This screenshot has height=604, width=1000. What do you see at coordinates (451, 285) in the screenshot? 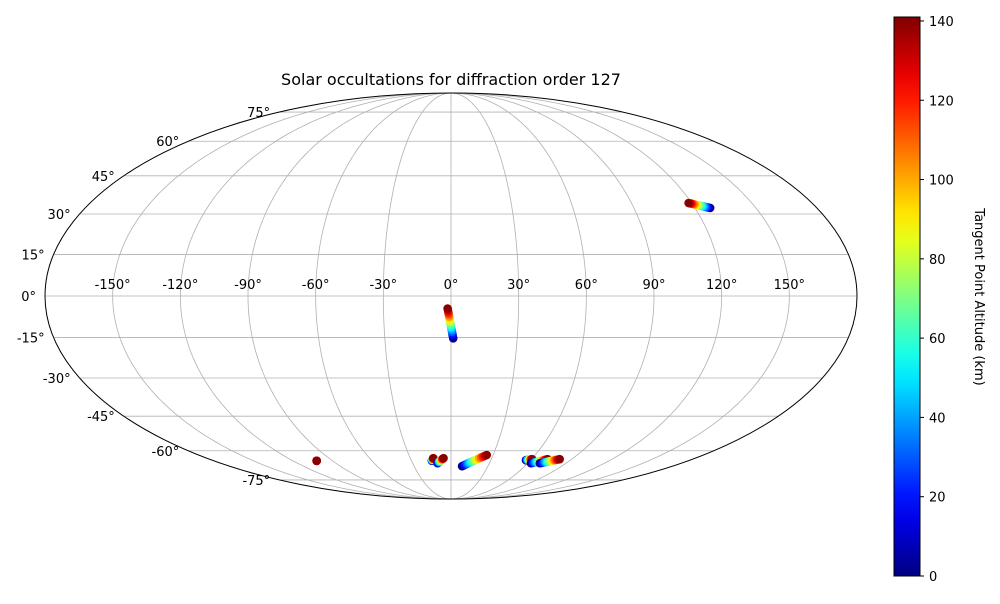
I see `longitude-tick-label: 0°` at bounding box center [451, 285].